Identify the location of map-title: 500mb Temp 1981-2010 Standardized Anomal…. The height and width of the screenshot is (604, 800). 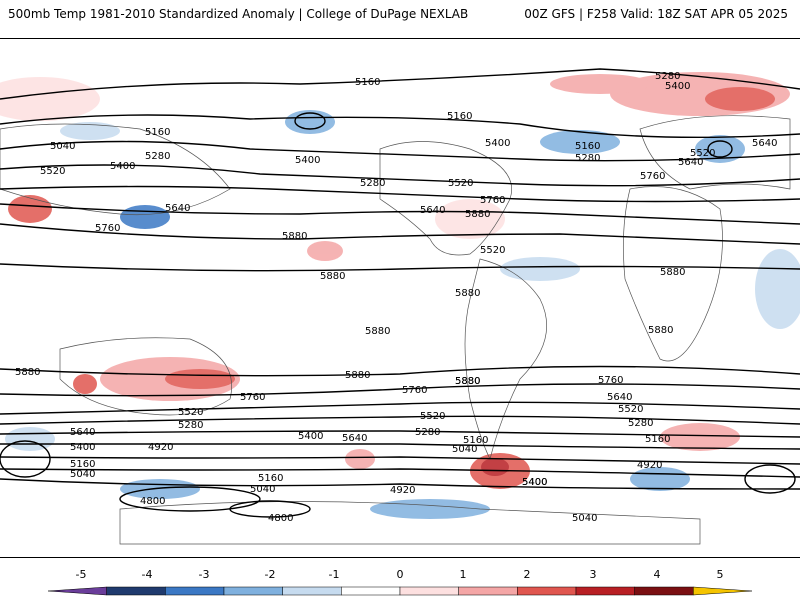
(238, 14).